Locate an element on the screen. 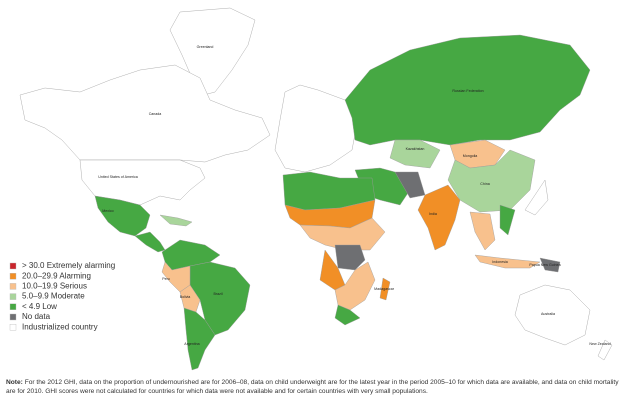 The image size is (630, 400). map-label: Kazakhstan is located at coordinates (415, 149).